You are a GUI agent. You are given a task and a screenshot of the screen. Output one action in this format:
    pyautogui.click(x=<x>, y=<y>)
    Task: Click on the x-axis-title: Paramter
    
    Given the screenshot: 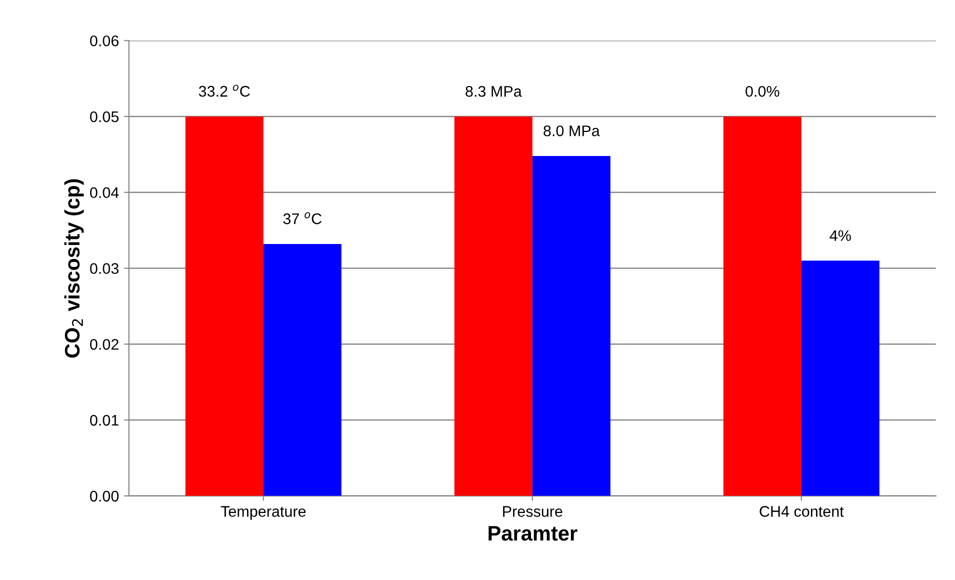 What is the action you would take?
    pyautogui.click(x=533, y=533)
    